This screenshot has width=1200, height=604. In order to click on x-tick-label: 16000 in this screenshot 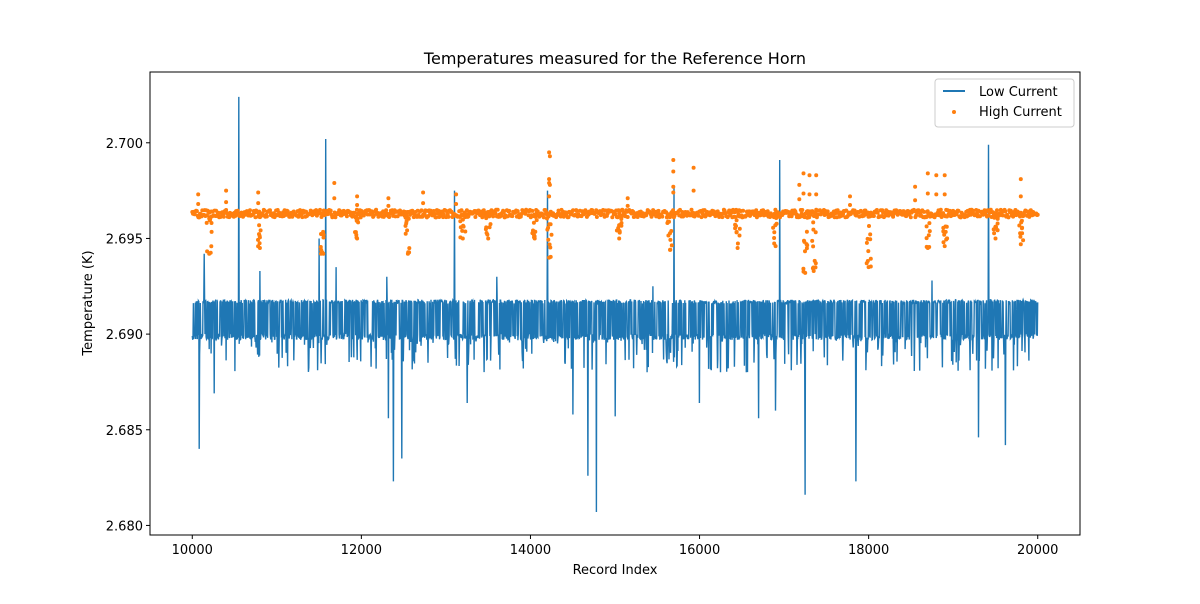, I will do `click(699, 550)`.